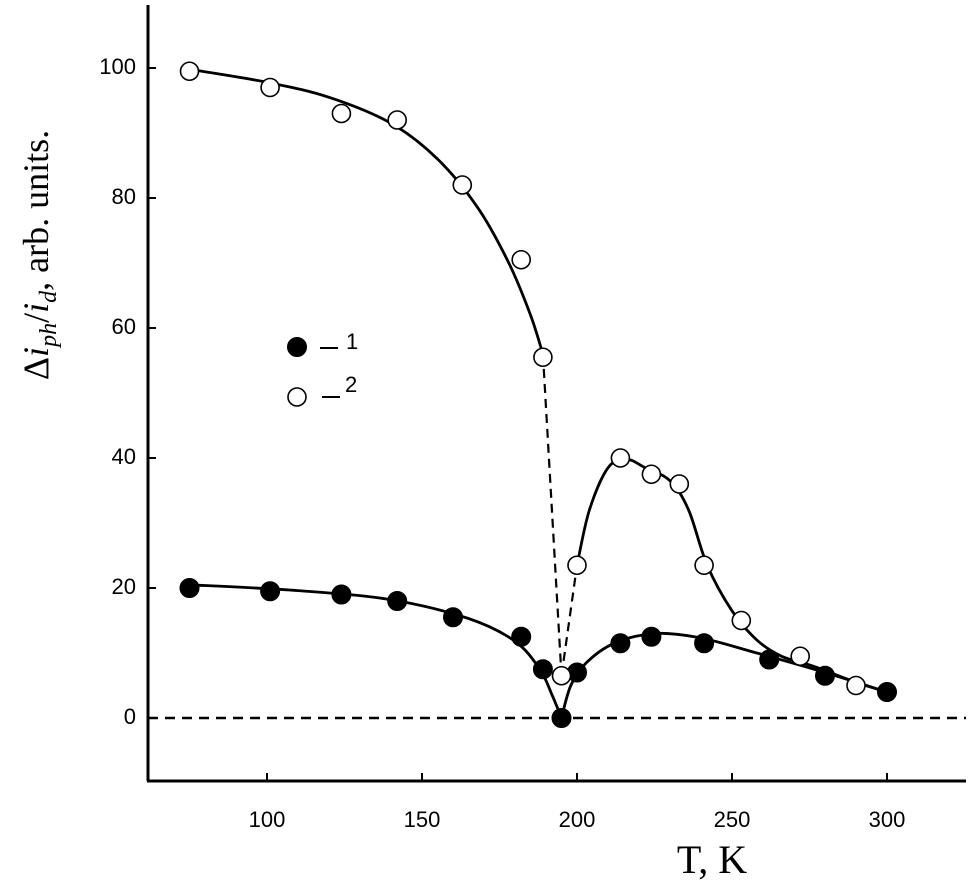  What do you see at coordinates (297, 347) in the screenshot?
I see `legend-marker-filled` at bounding box center [297, 347].